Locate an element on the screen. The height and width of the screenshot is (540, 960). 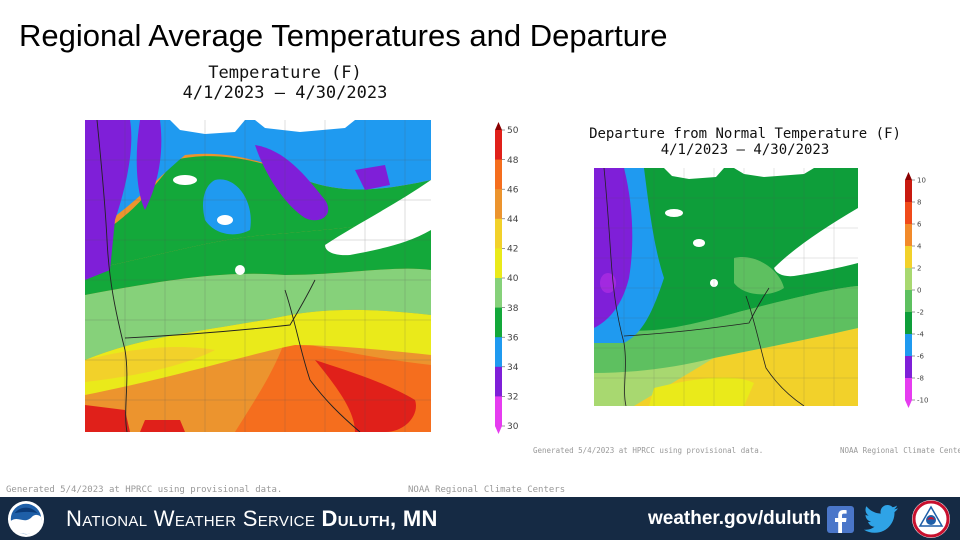
temperature-legend-tick-label: 46 is located at coordinates (513, 190).